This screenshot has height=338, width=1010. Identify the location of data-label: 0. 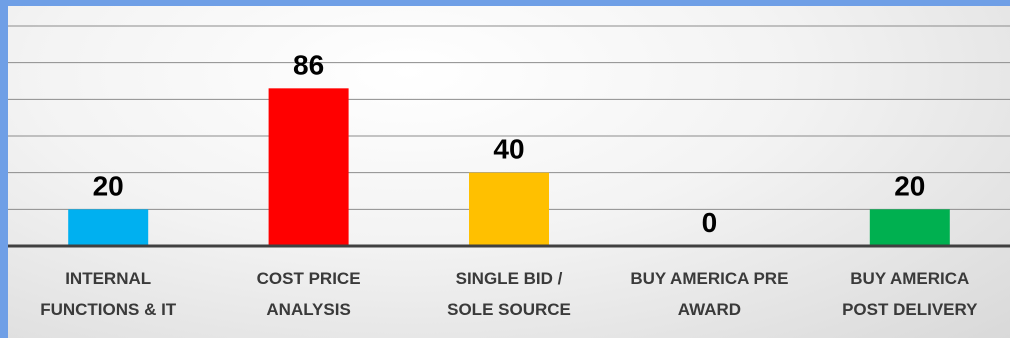
(710, 222).